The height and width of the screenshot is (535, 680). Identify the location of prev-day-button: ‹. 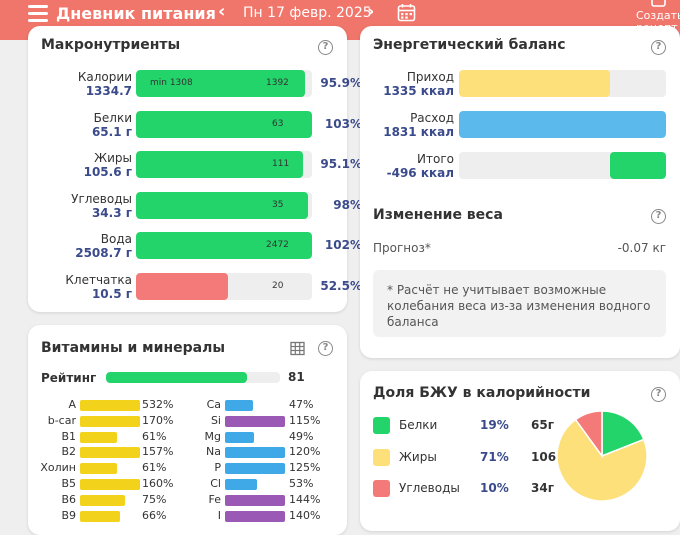
(222, 11).